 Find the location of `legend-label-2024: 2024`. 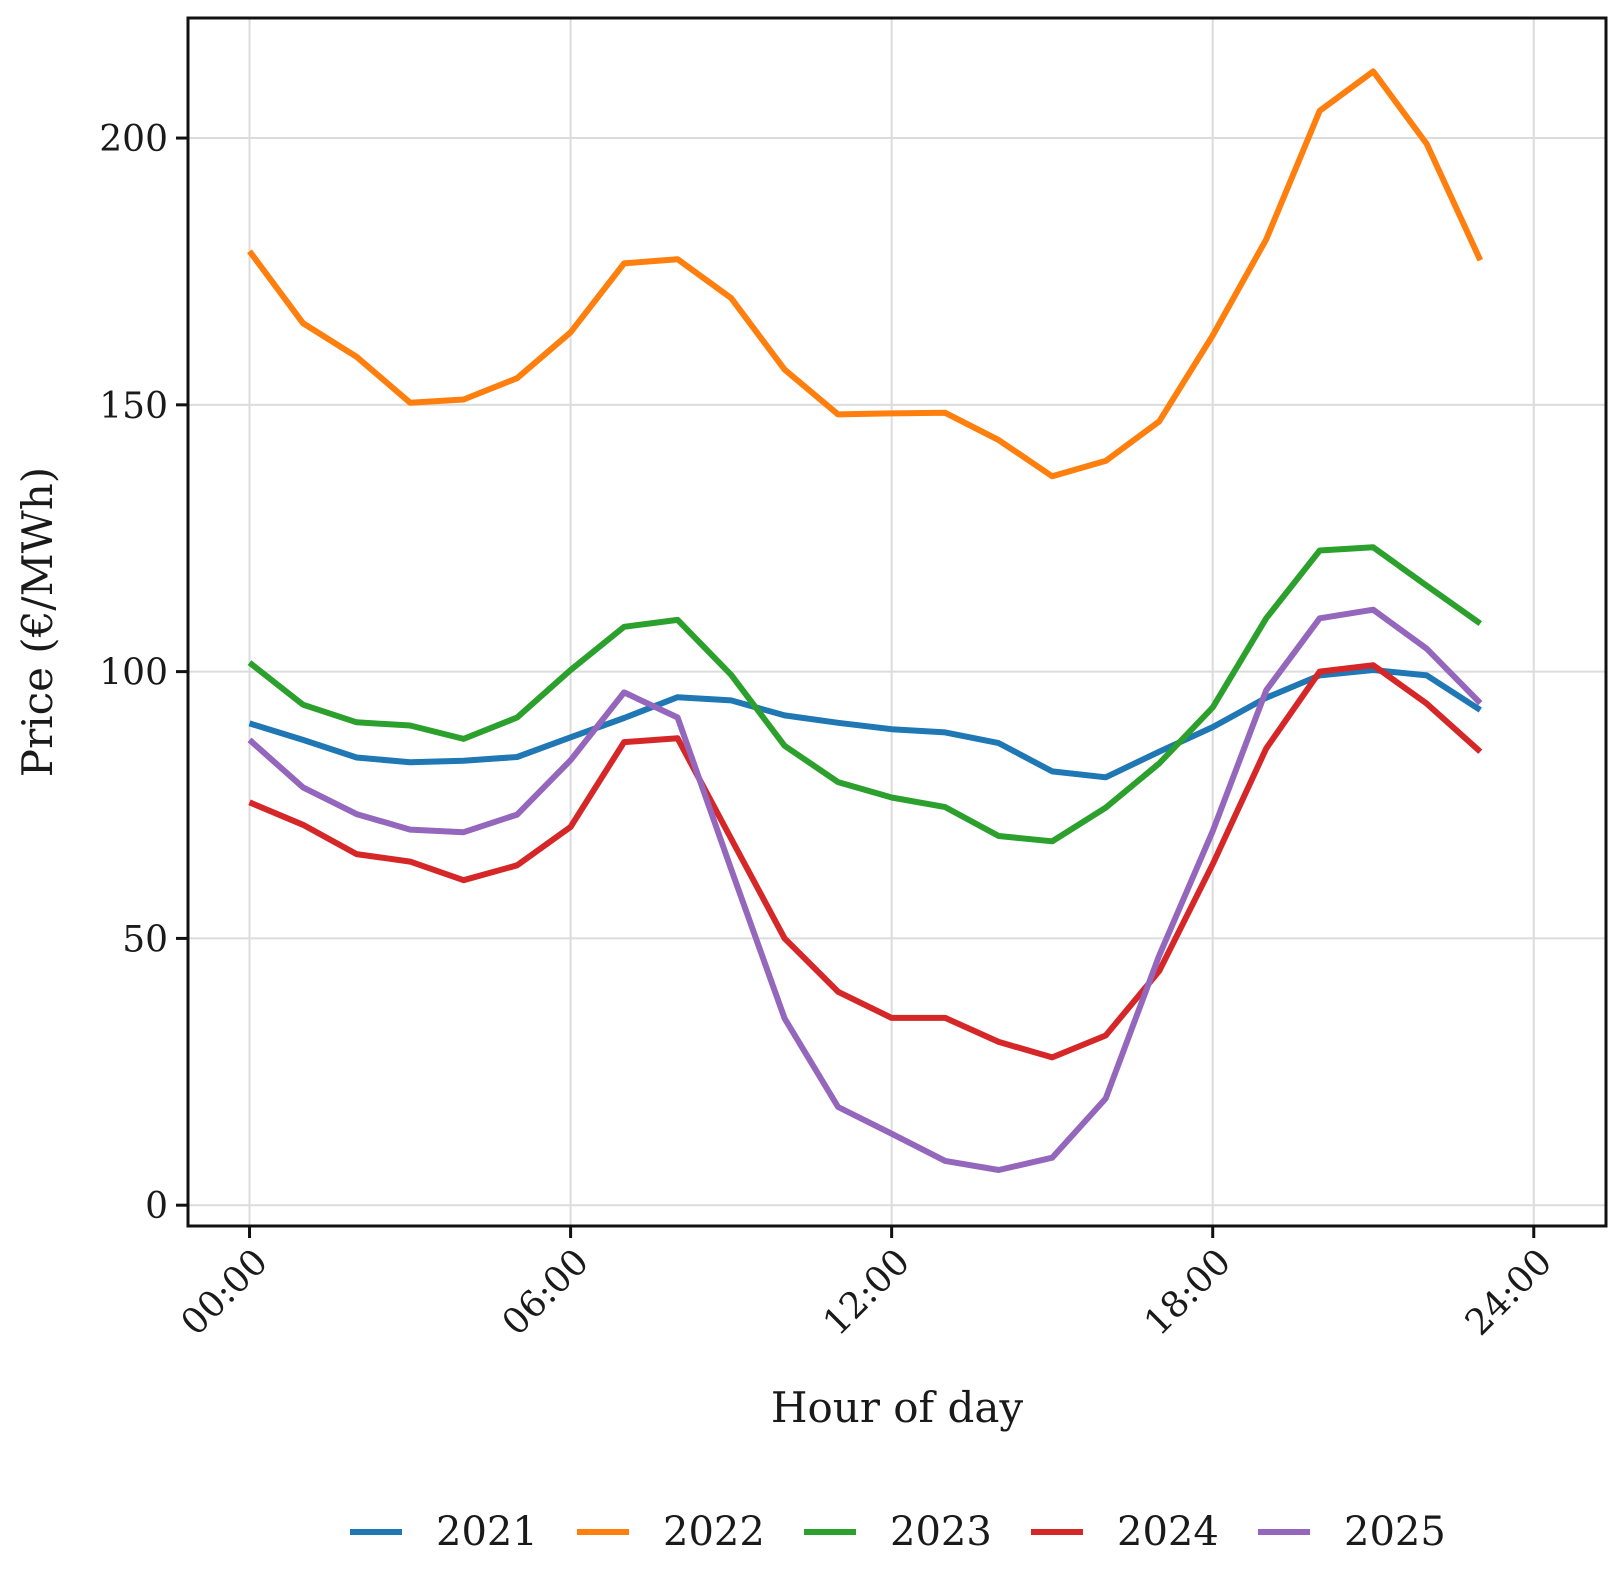

legend-label-2024: 2024 is located at coordinates (1168, 1532).